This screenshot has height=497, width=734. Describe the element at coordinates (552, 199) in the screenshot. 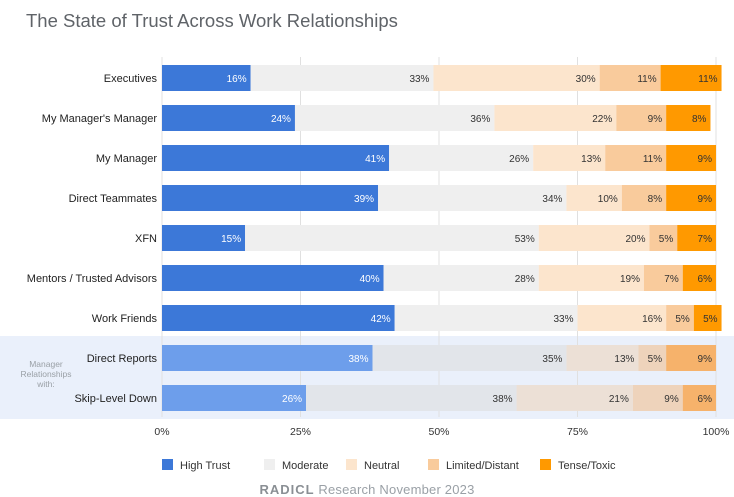

I see `data-label: 34%` at that location.